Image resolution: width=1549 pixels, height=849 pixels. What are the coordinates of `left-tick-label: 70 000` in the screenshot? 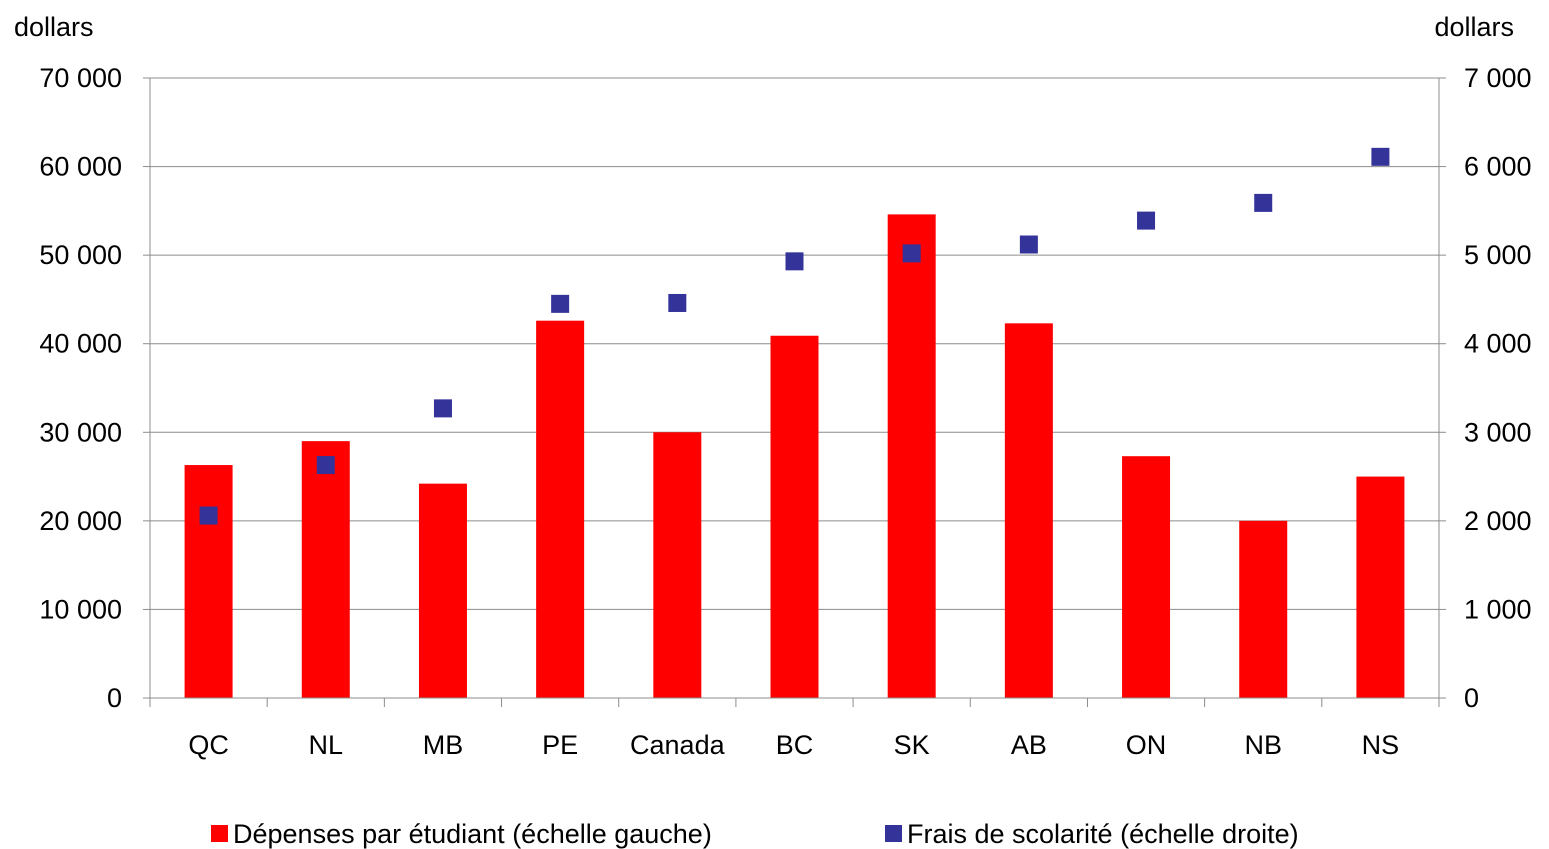 It's located at (80, 78).